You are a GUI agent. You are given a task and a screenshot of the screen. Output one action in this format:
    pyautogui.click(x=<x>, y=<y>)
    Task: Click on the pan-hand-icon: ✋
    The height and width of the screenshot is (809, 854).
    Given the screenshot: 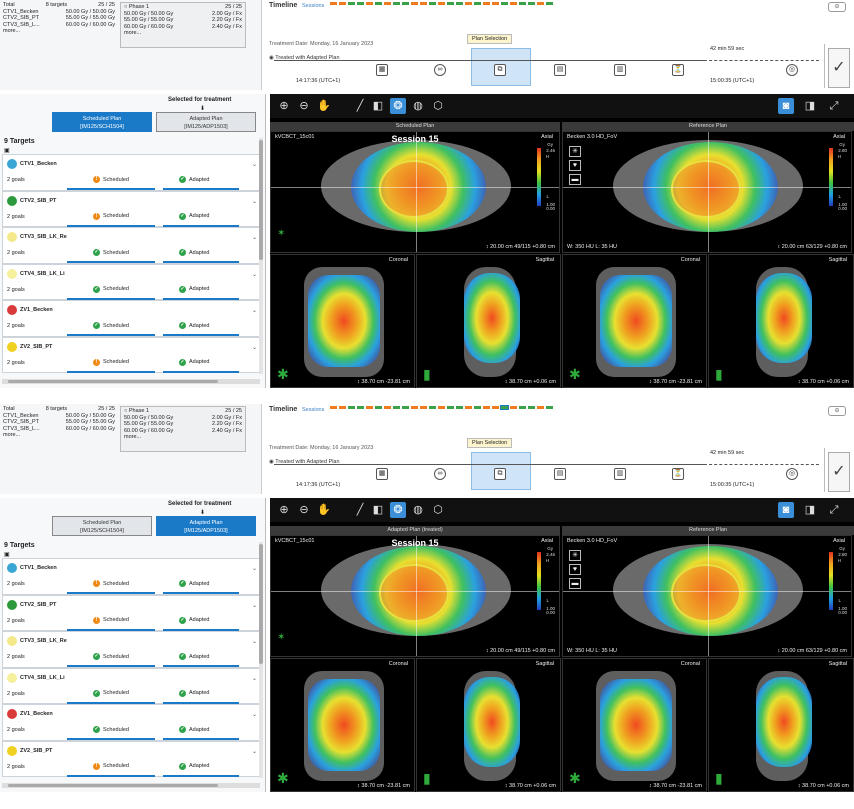 What is the action you would take?
    pyautogui.click(x=324, y=106)
    